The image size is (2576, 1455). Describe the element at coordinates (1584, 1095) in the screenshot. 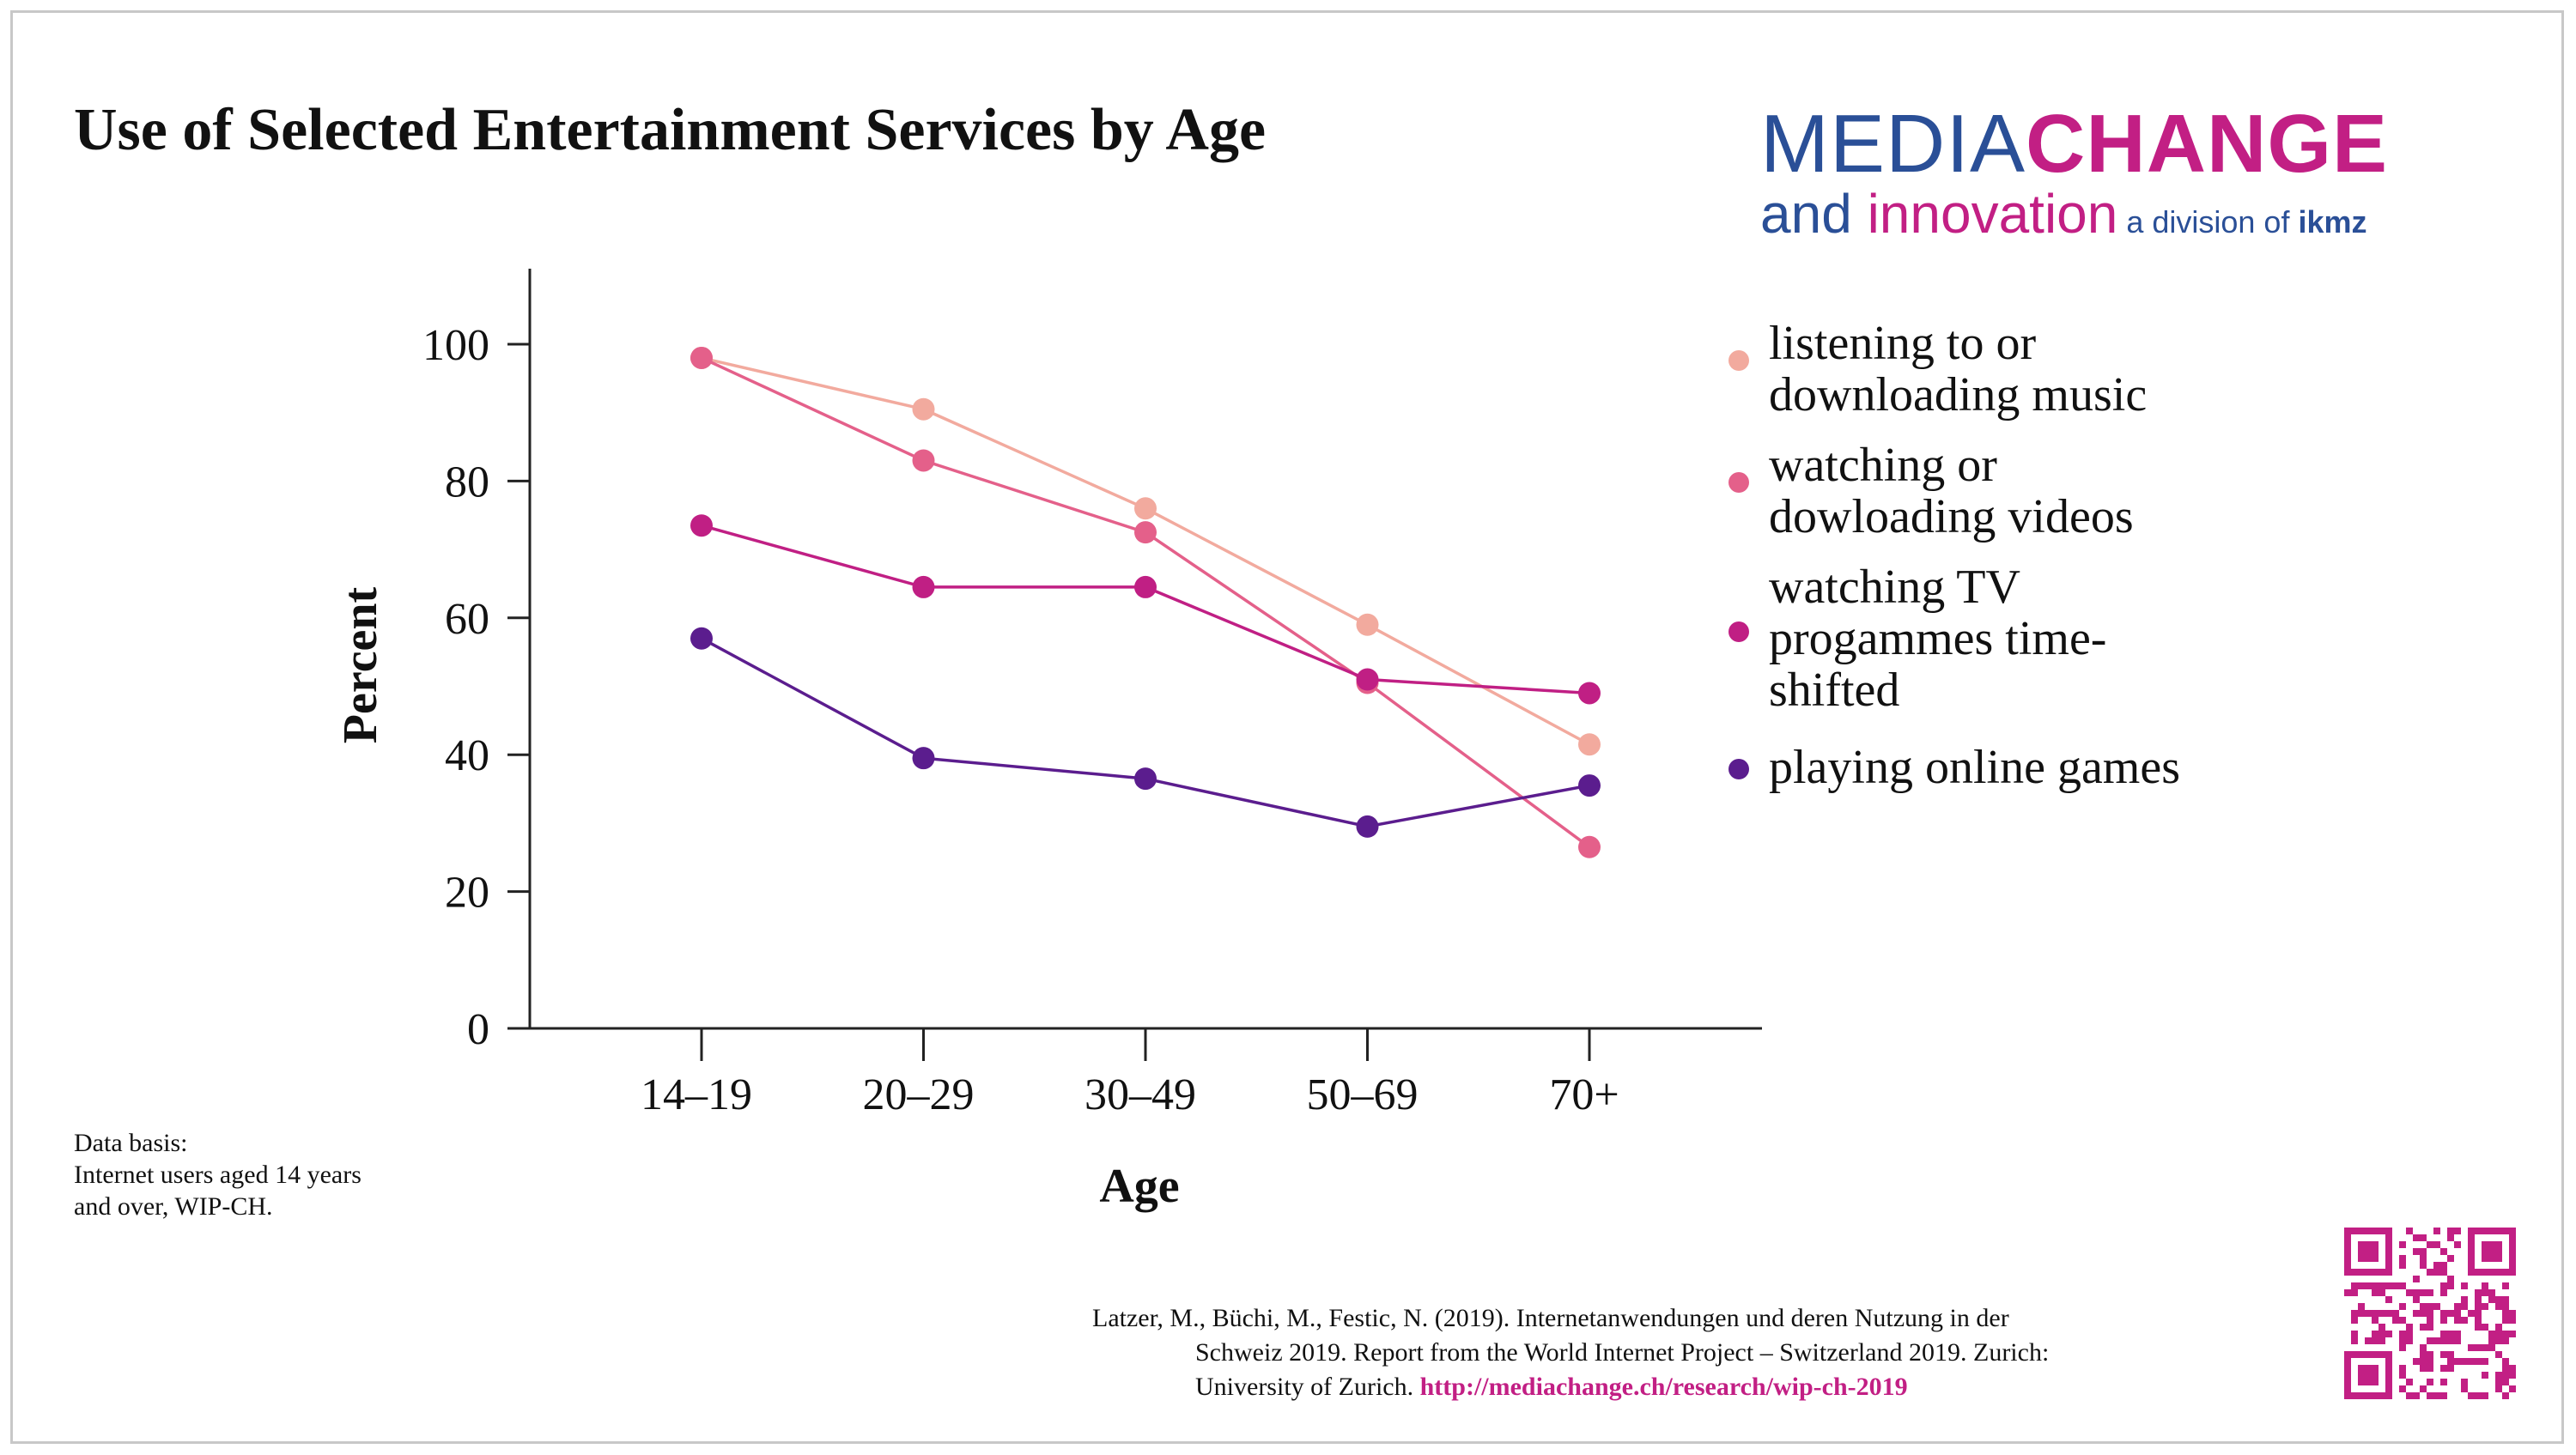

I see `x-tick-label: 70+` at that location.